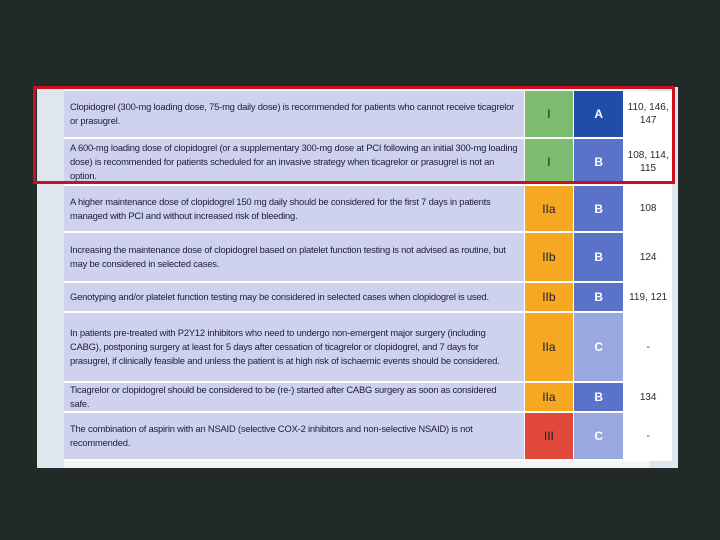 This screenshot has width=720, height=540. What do you see at coordinates (647, 297) in the screenshot?
I see `references: 119, 121` at bounding box center [647, 297].